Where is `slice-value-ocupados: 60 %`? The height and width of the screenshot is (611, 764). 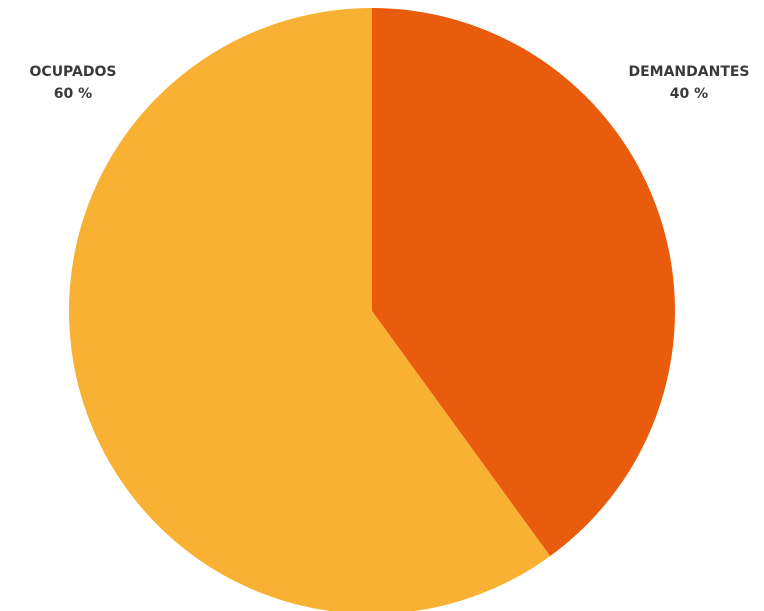 slice-value-ocupados: 60 % is located at coordinates (73, 94).